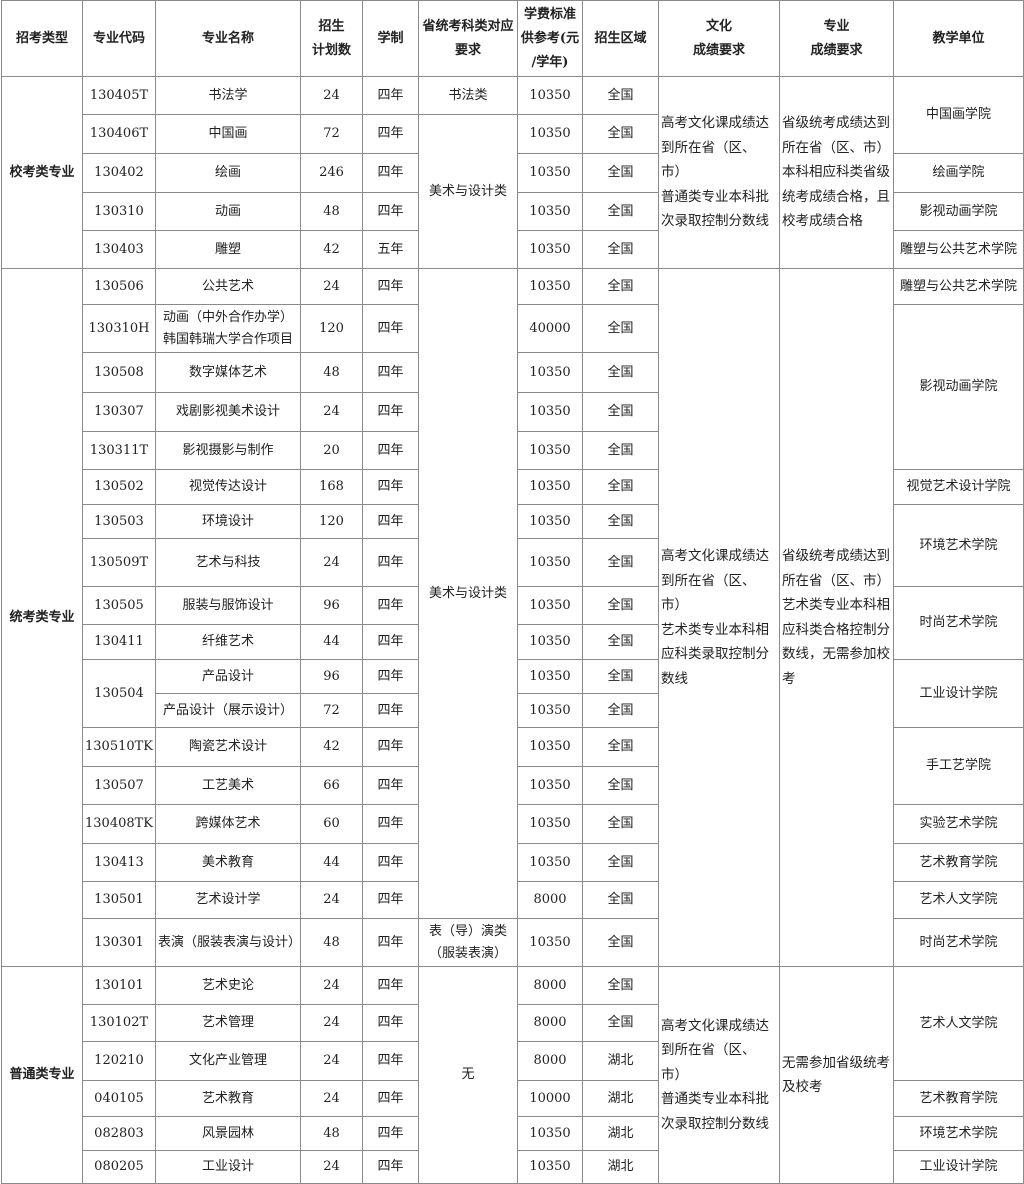 This screenshot has height=1184, width=1024. I want to click on table-row: 120210 文化产业管理 24 四年 8000 湖北, so click(513, 1061).